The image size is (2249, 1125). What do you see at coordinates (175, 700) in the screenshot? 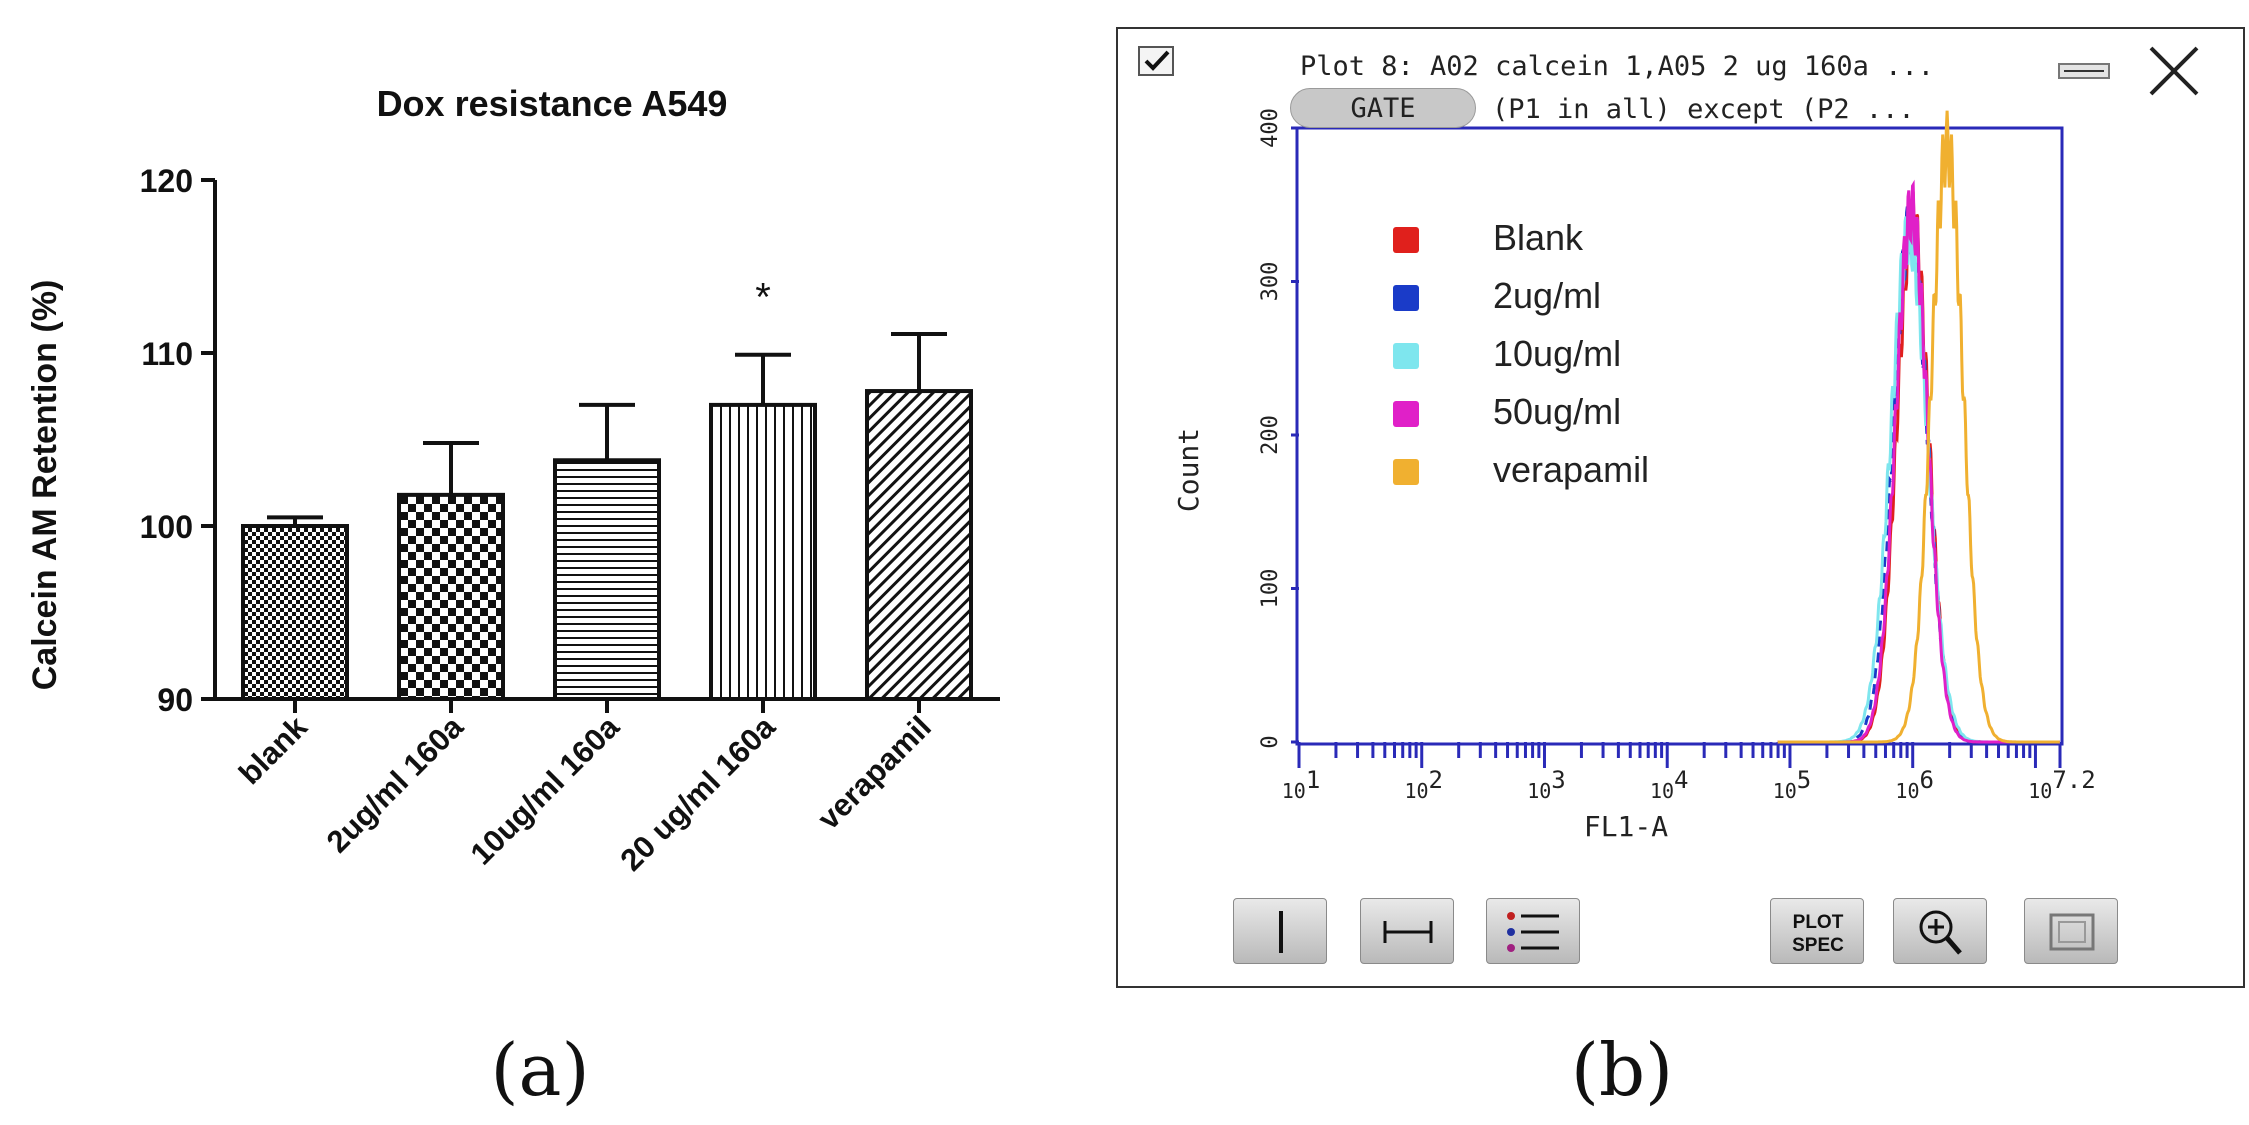
I see `chart-a-y-tick-label: 90` at bounding box center [175, 700].